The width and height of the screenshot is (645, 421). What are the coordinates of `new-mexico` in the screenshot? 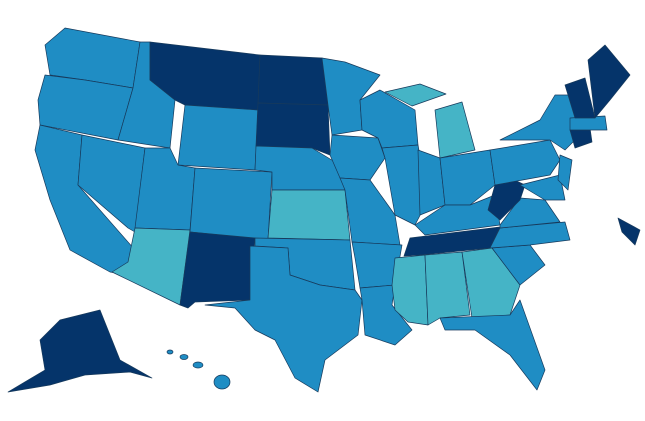 It's located at (217, 270).